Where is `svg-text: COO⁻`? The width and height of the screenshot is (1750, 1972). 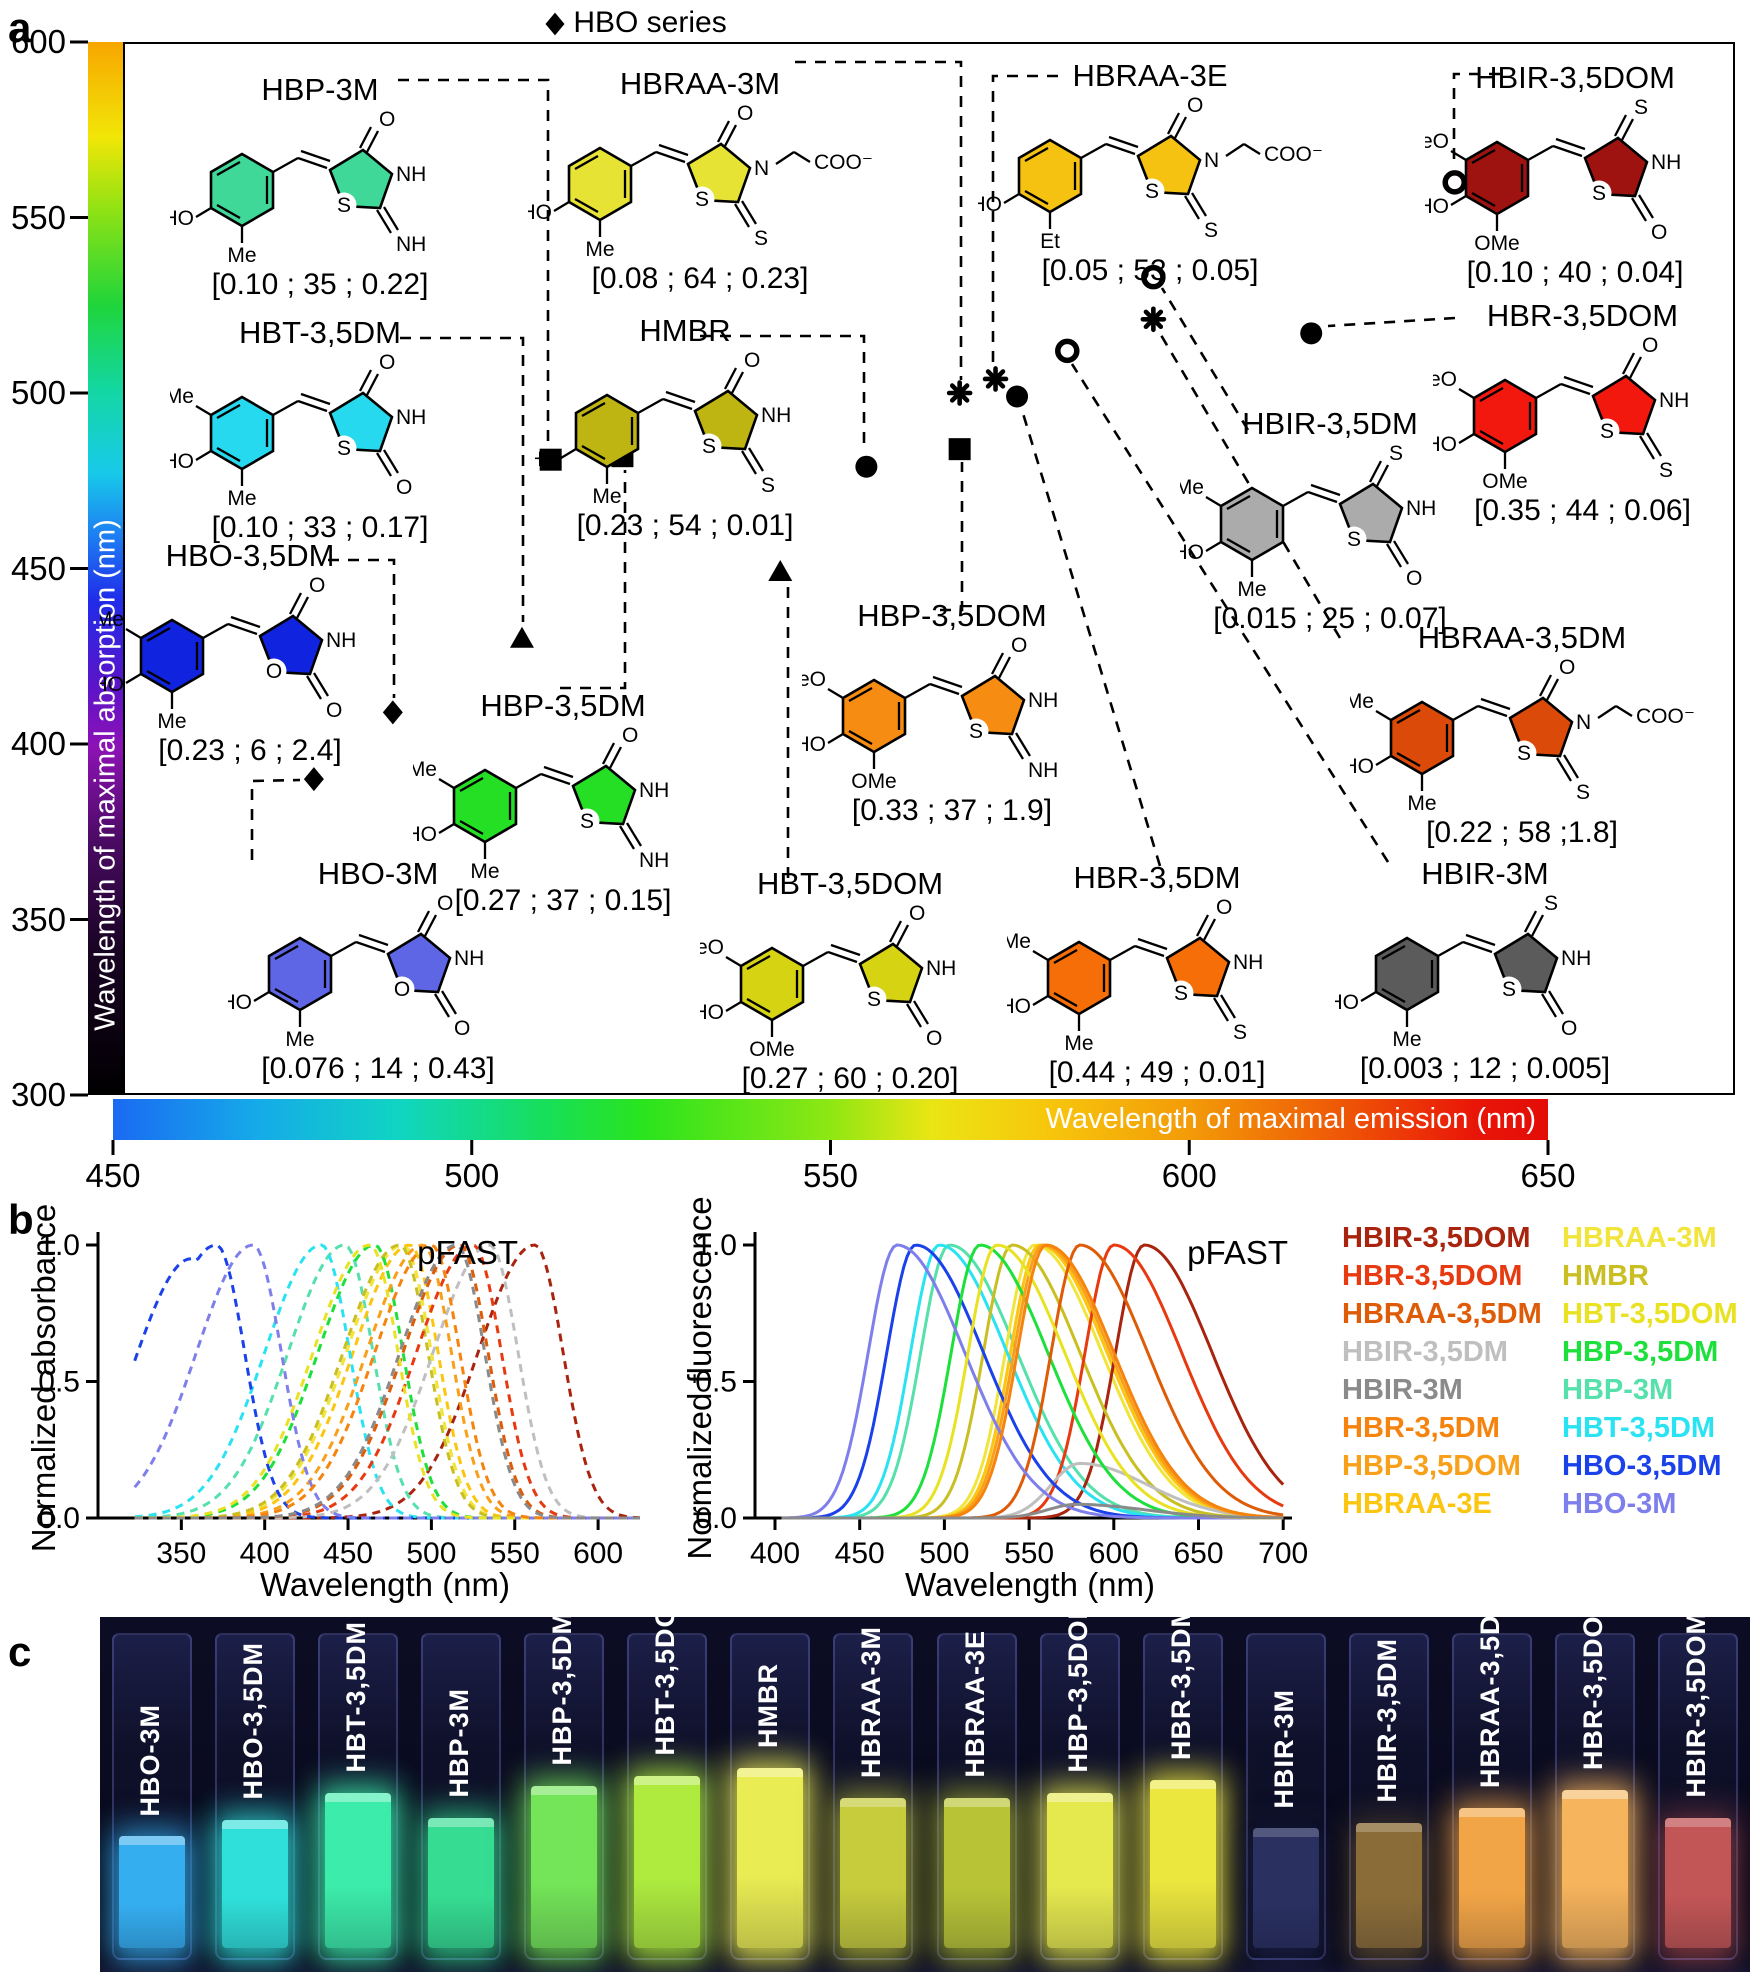 svg-text: COO⁻ is located at coordinates (843, 162).